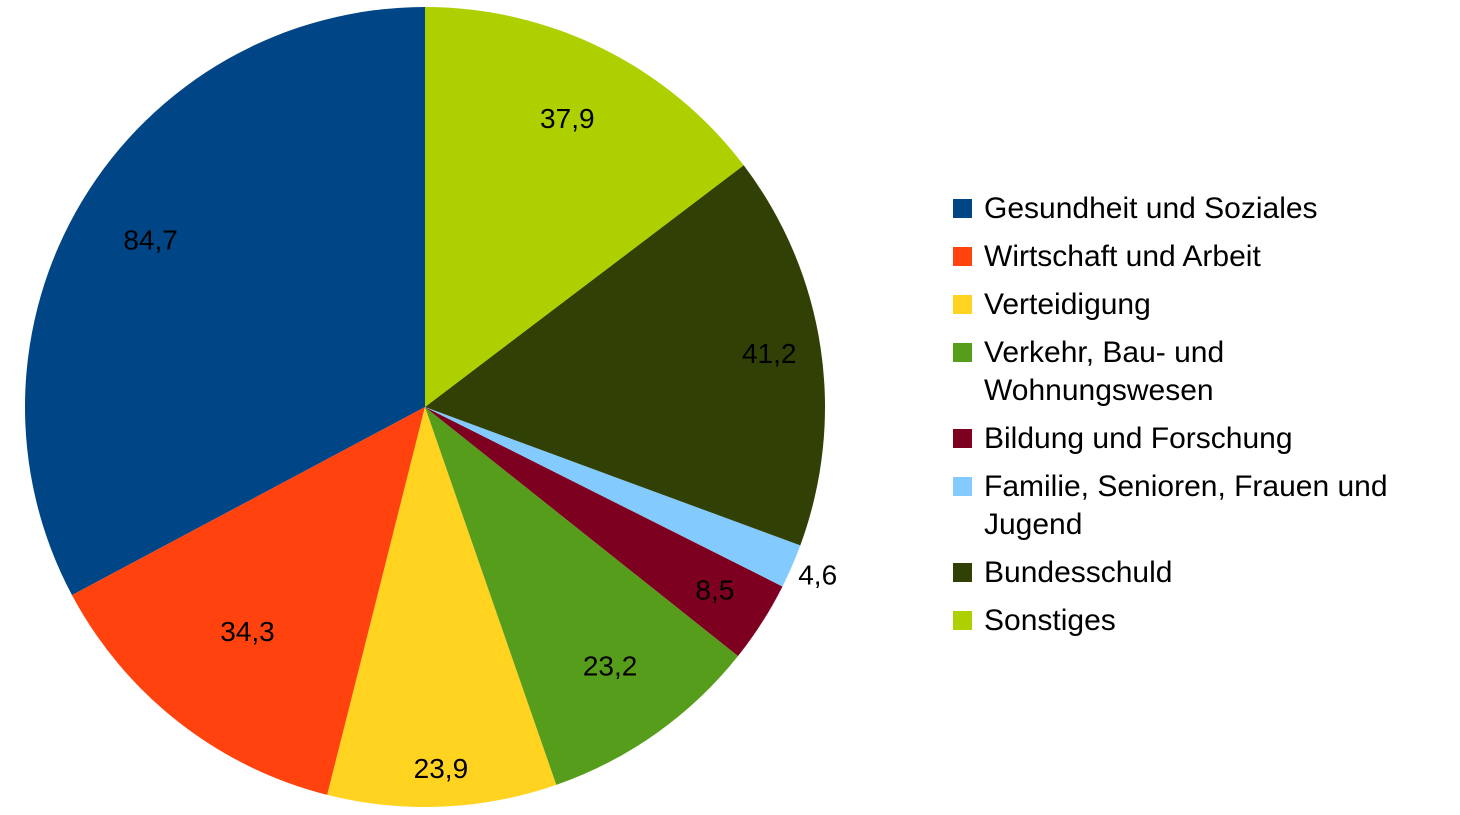 The height and width of the screenshot is (815, 1460). What do you see at coordinates (769, 353) in the screenshot?
I see `slice-value-label: 41,2` at bounding box center [769, 353].